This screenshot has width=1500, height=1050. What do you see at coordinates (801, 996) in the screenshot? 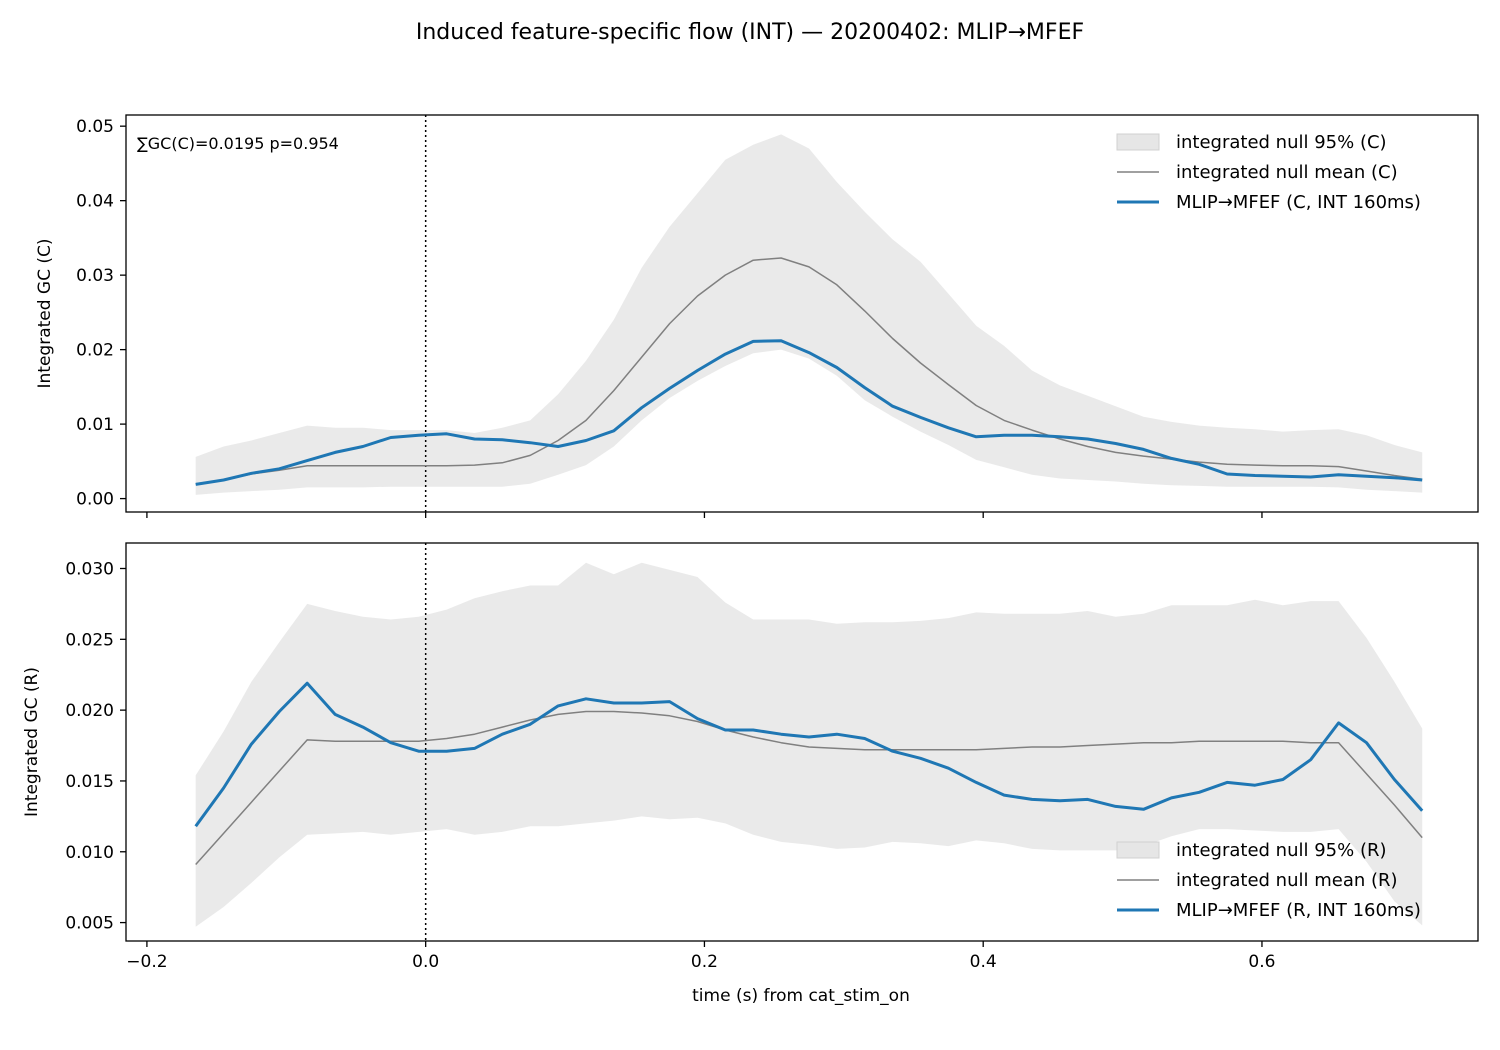
I see `x-axis-label: time (s) from cat_stim_on` at bounding box center [801, 996].